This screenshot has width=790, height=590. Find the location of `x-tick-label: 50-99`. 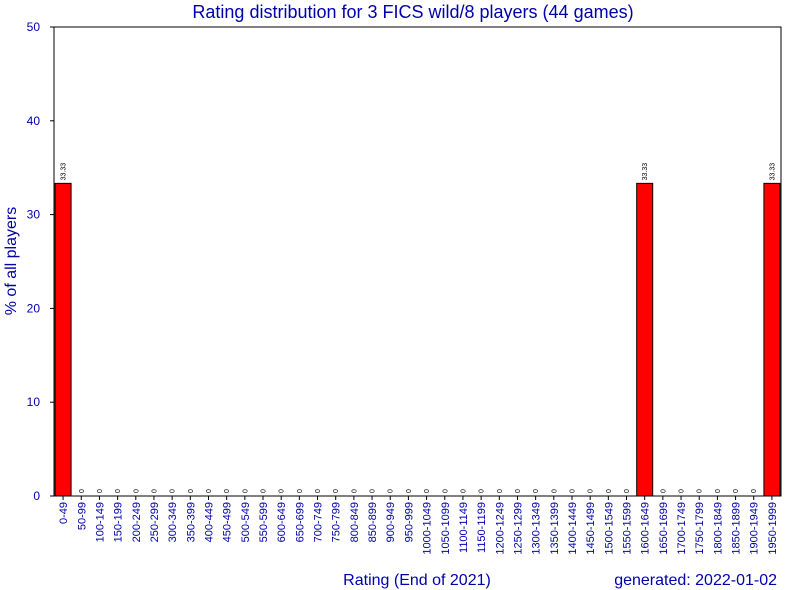

x-tick-label: 50-99 is located at coordinates (82, 516).